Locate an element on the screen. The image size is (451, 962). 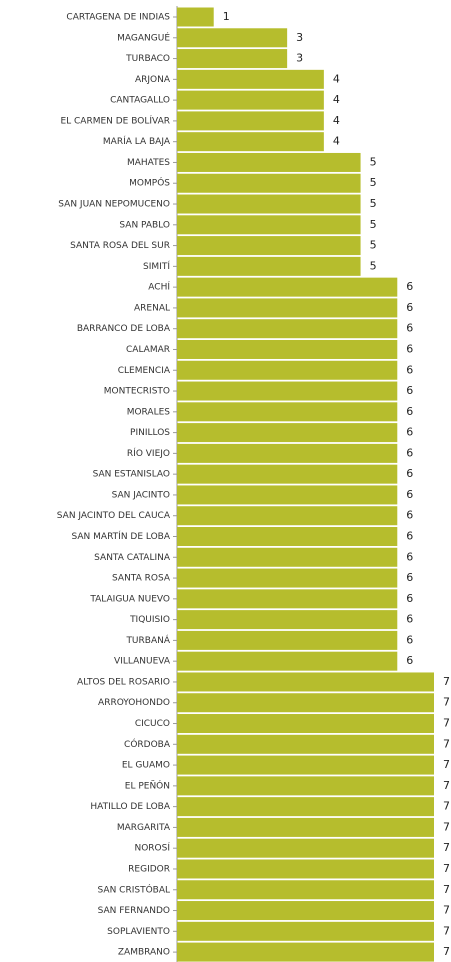
y-tick-label: SIMITÍ is located at coordinates (156, 266).